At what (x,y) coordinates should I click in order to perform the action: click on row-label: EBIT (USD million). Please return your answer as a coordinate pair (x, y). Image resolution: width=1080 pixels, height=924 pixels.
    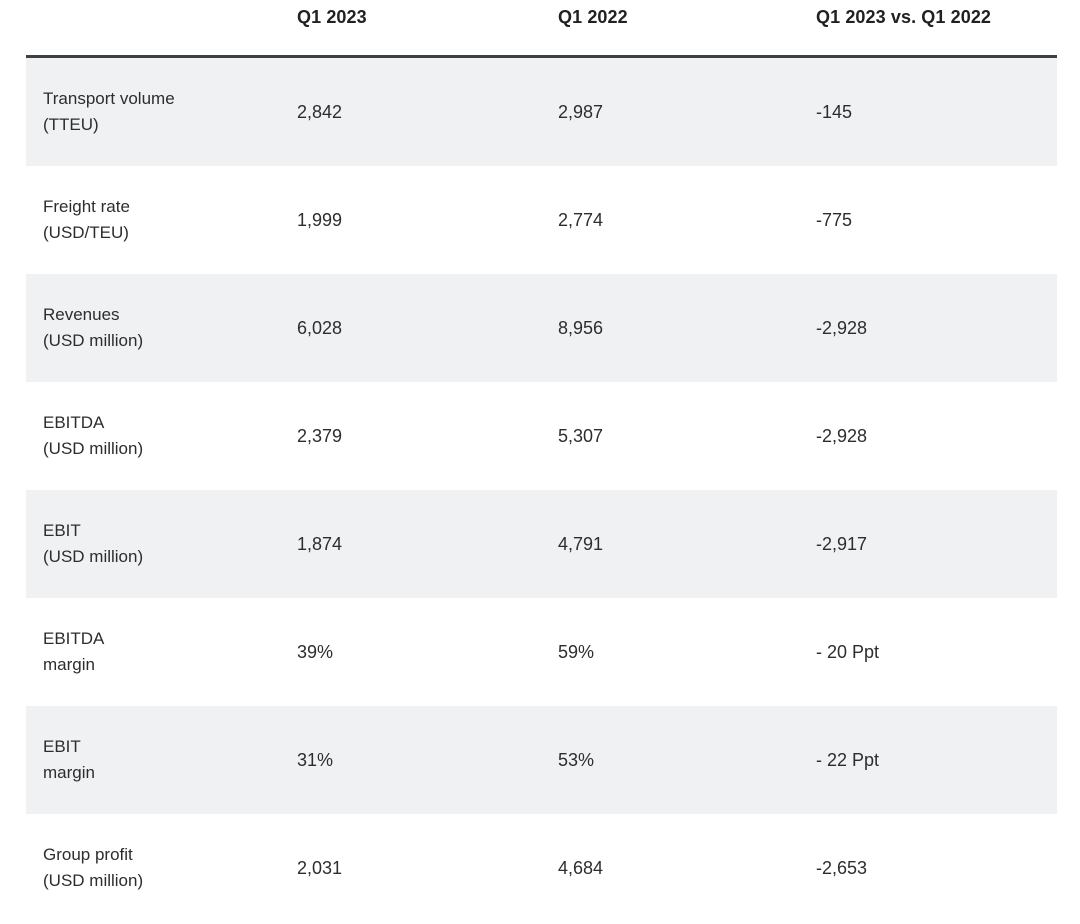
    Looking at the image, I should click on (161, 544).